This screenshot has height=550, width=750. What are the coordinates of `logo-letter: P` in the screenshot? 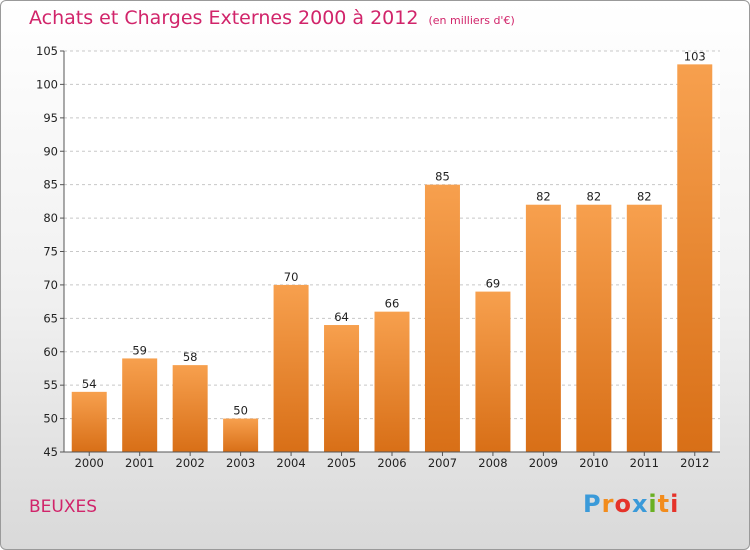 It's located at (592, 504).